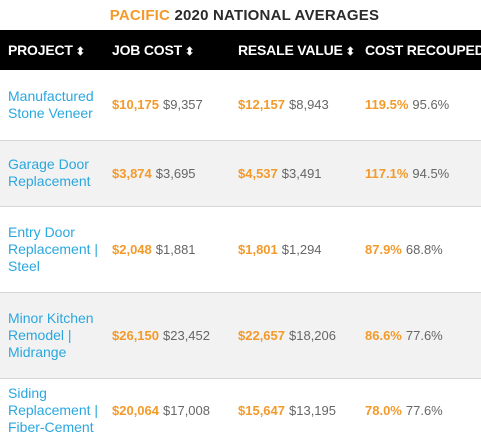  Describe the element at coordinates (383, 249) in the screenshot. I see `recouped-value: 87.9%` at that location.